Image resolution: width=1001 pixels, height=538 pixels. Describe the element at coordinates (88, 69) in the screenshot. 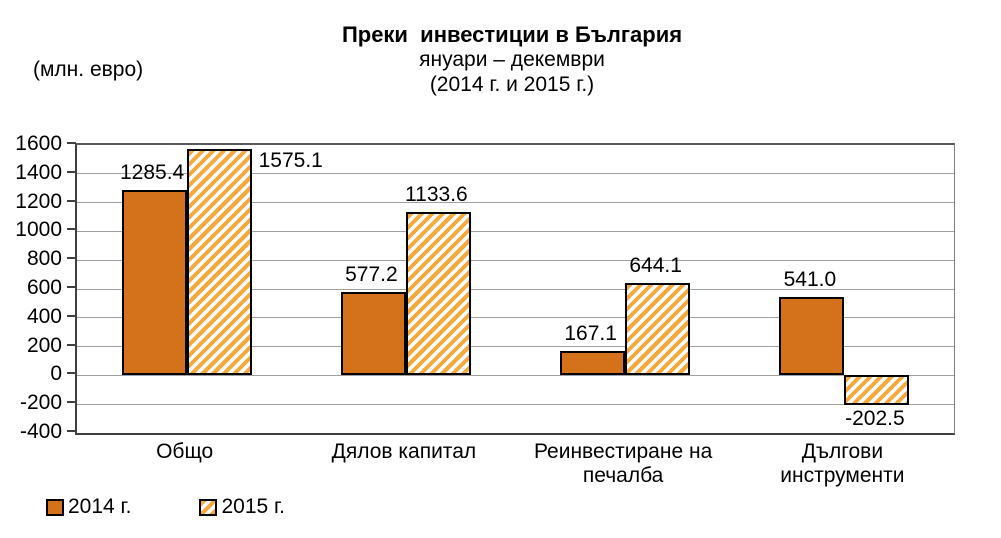

I see `y-axis-unit-label: (млн. евро)` at that location.